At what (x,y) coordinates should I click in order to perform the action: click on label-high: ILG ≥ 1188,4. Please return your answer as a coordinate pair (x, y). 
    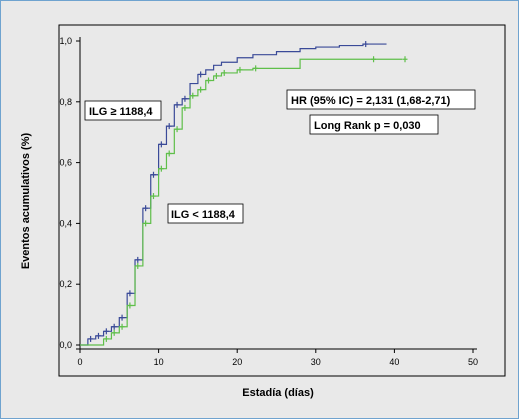
    Looking at the image, I should click on (121, 112).